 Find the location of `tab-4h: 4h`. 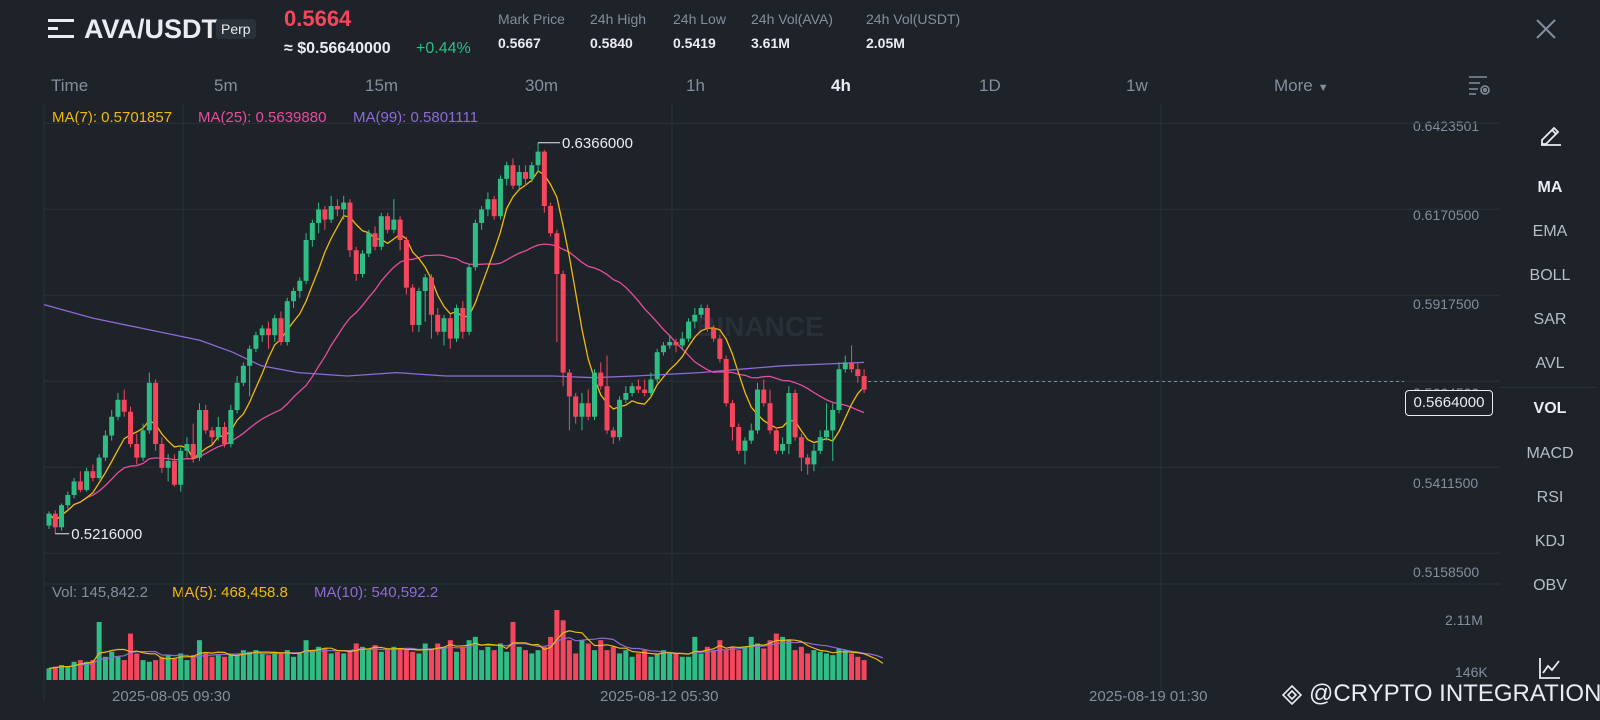

tab-4h: 4h is located at coordinates (841, 85).